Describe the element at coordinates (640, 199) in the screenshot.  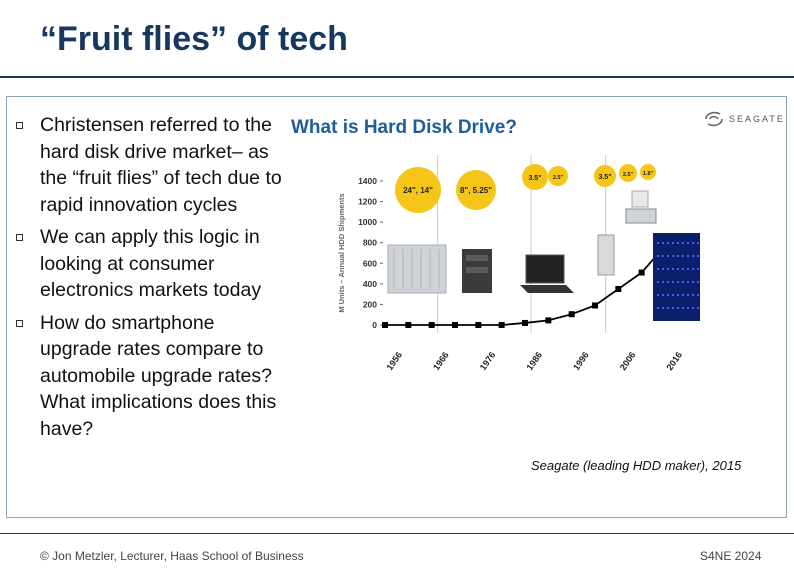
I see `mp3-player-image` at that location.